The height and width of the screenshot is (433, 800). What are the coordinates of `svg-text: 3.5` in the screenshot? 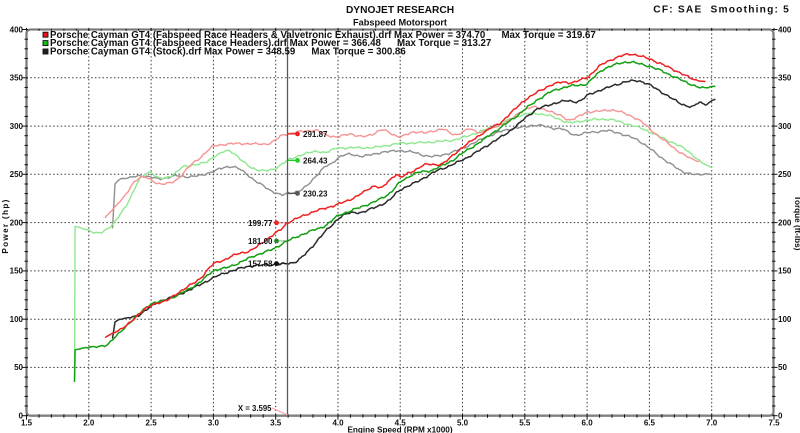 It's located at (276, 423).